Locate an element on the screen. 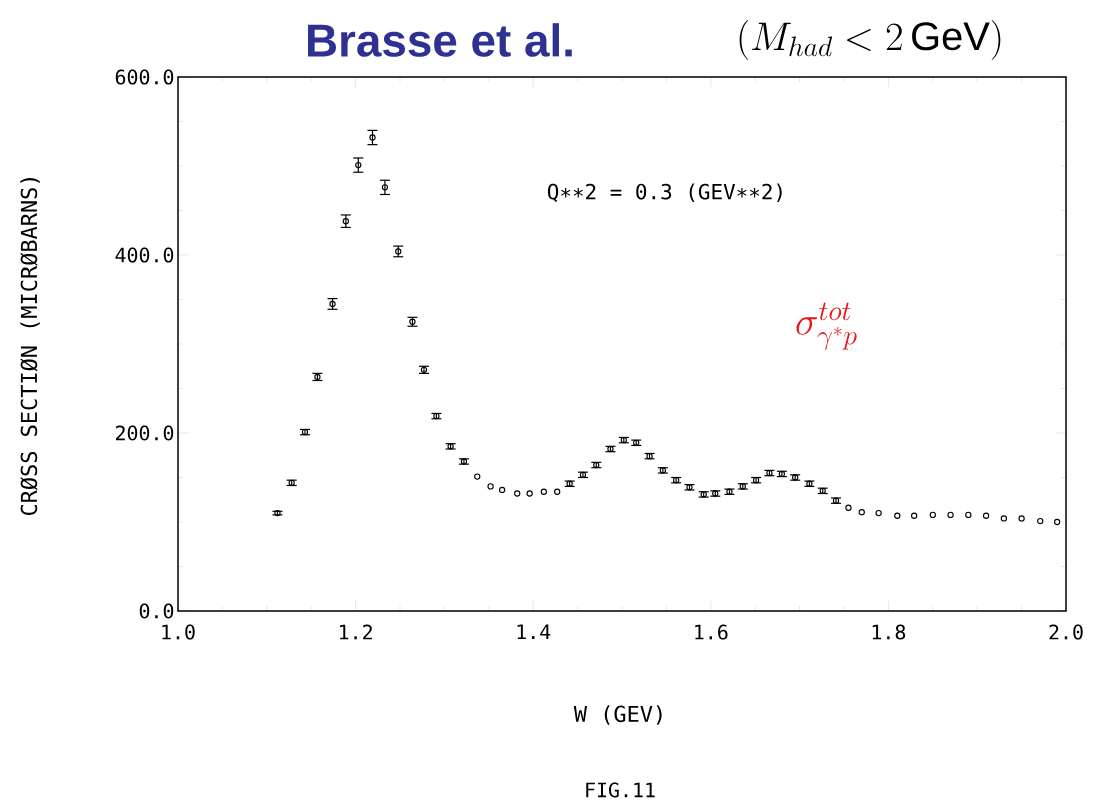  x-tick-label: 2.0 is located at coordinates (1066, 632).